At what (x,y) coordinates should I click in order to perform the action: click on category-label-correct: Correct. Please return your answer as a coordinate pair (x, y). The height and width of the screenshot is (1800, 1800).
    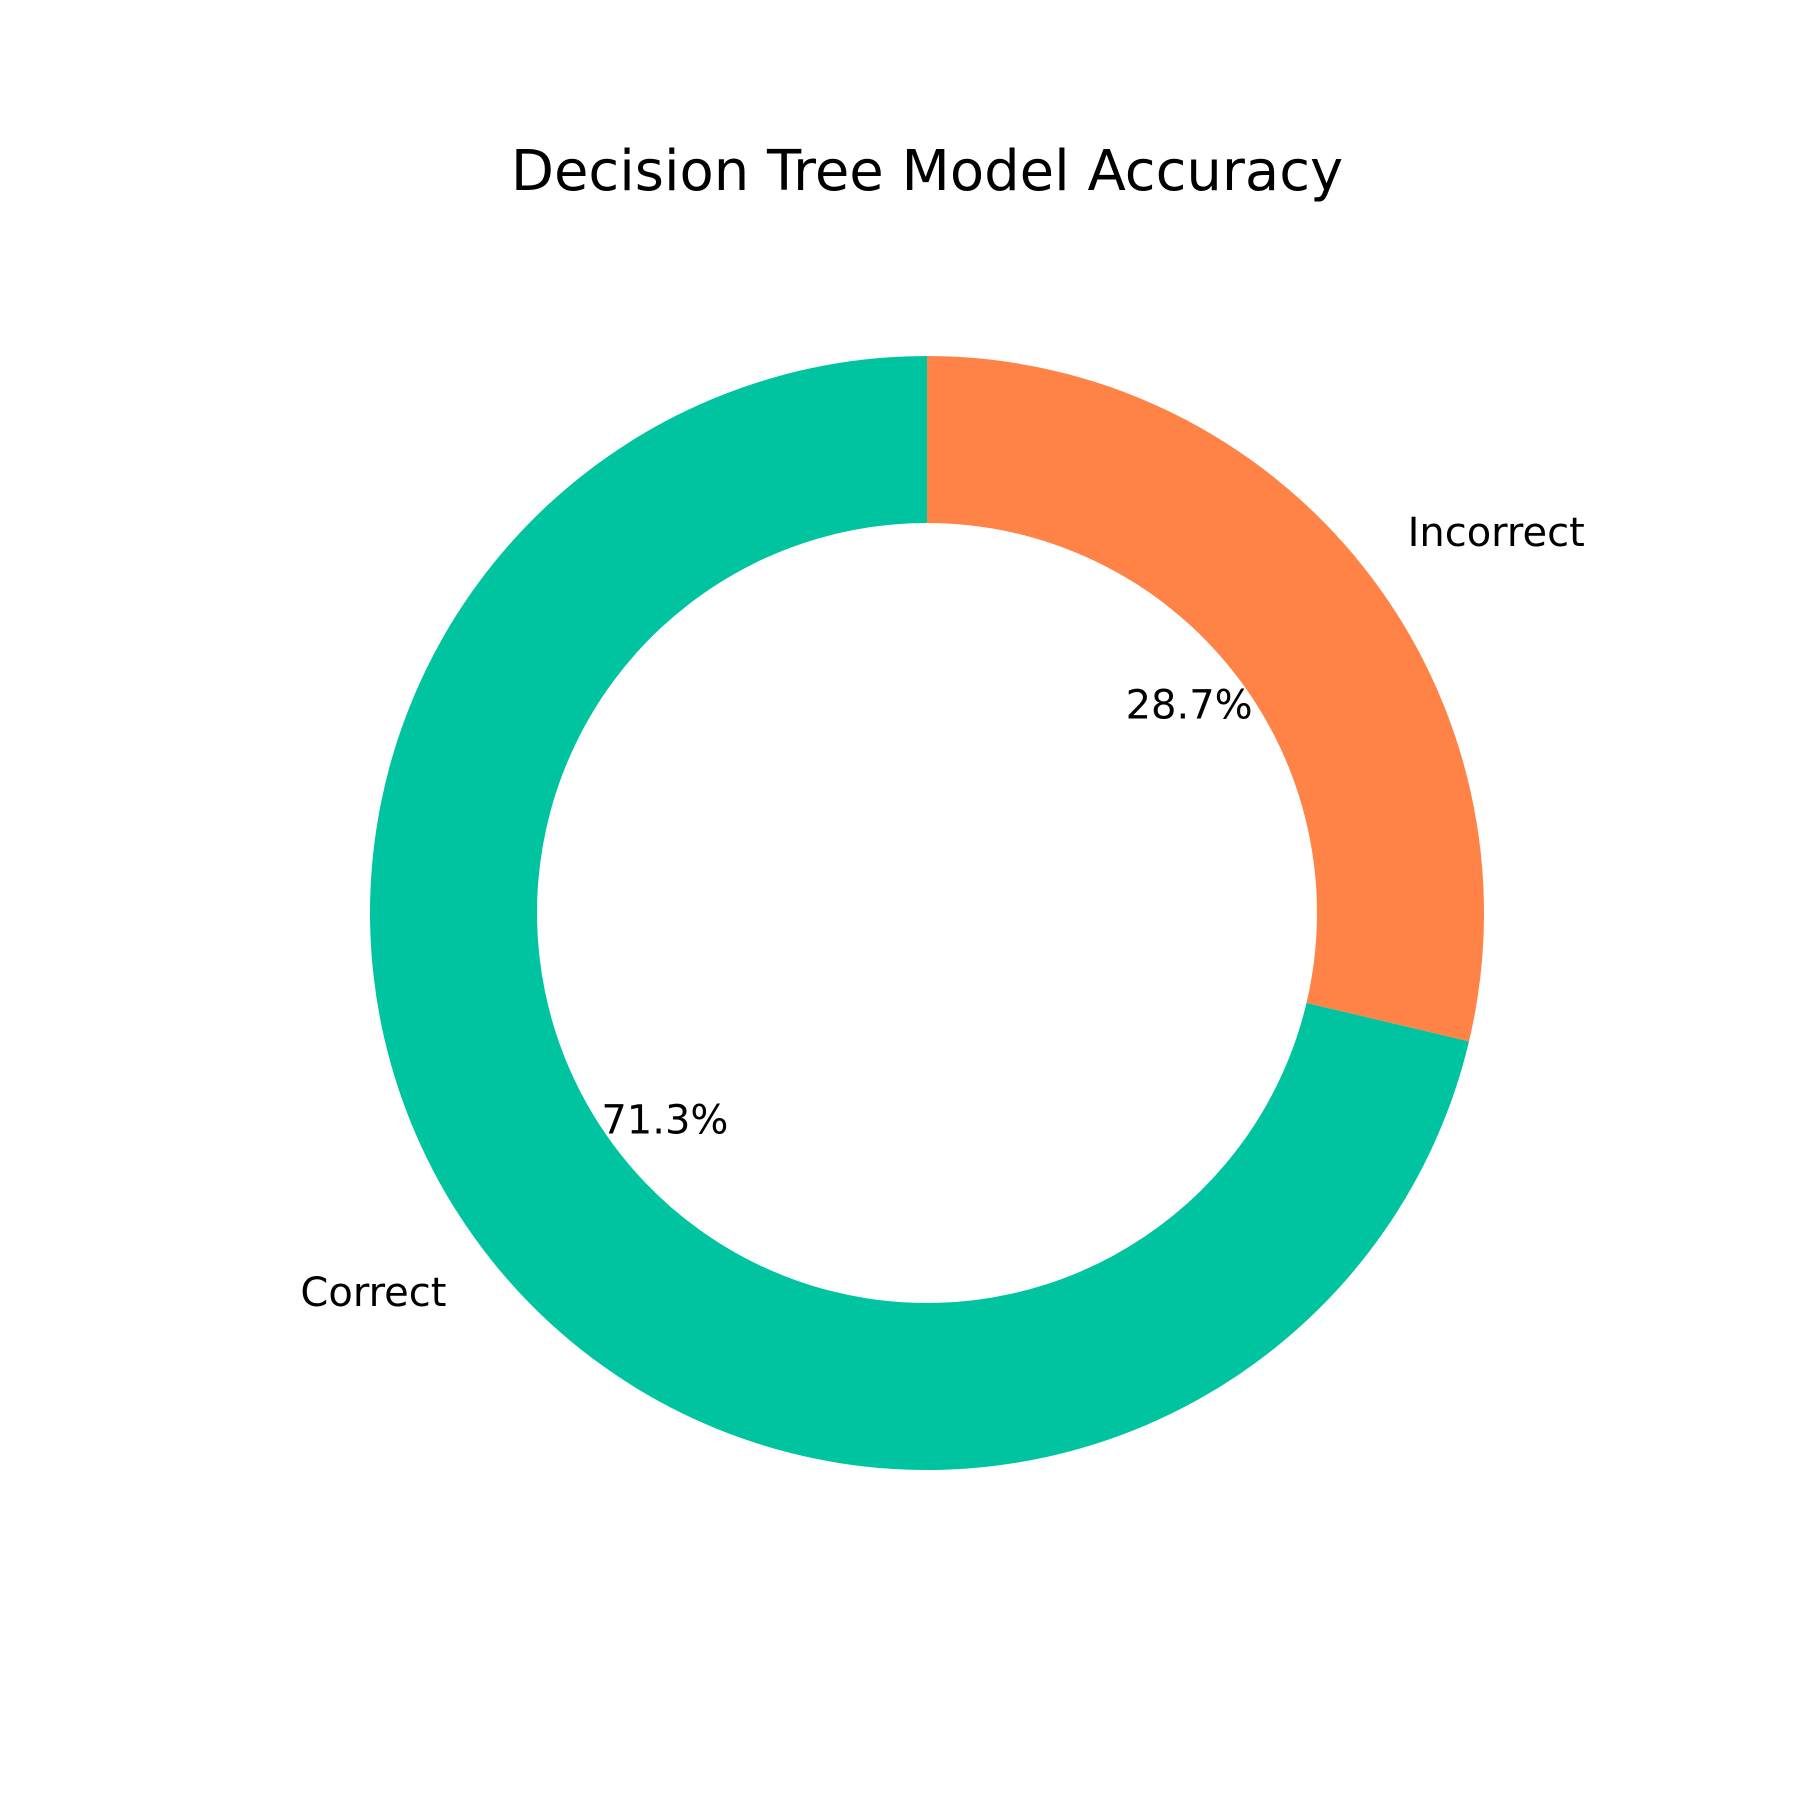
    Looking at the image, I should click on (373, 1293).